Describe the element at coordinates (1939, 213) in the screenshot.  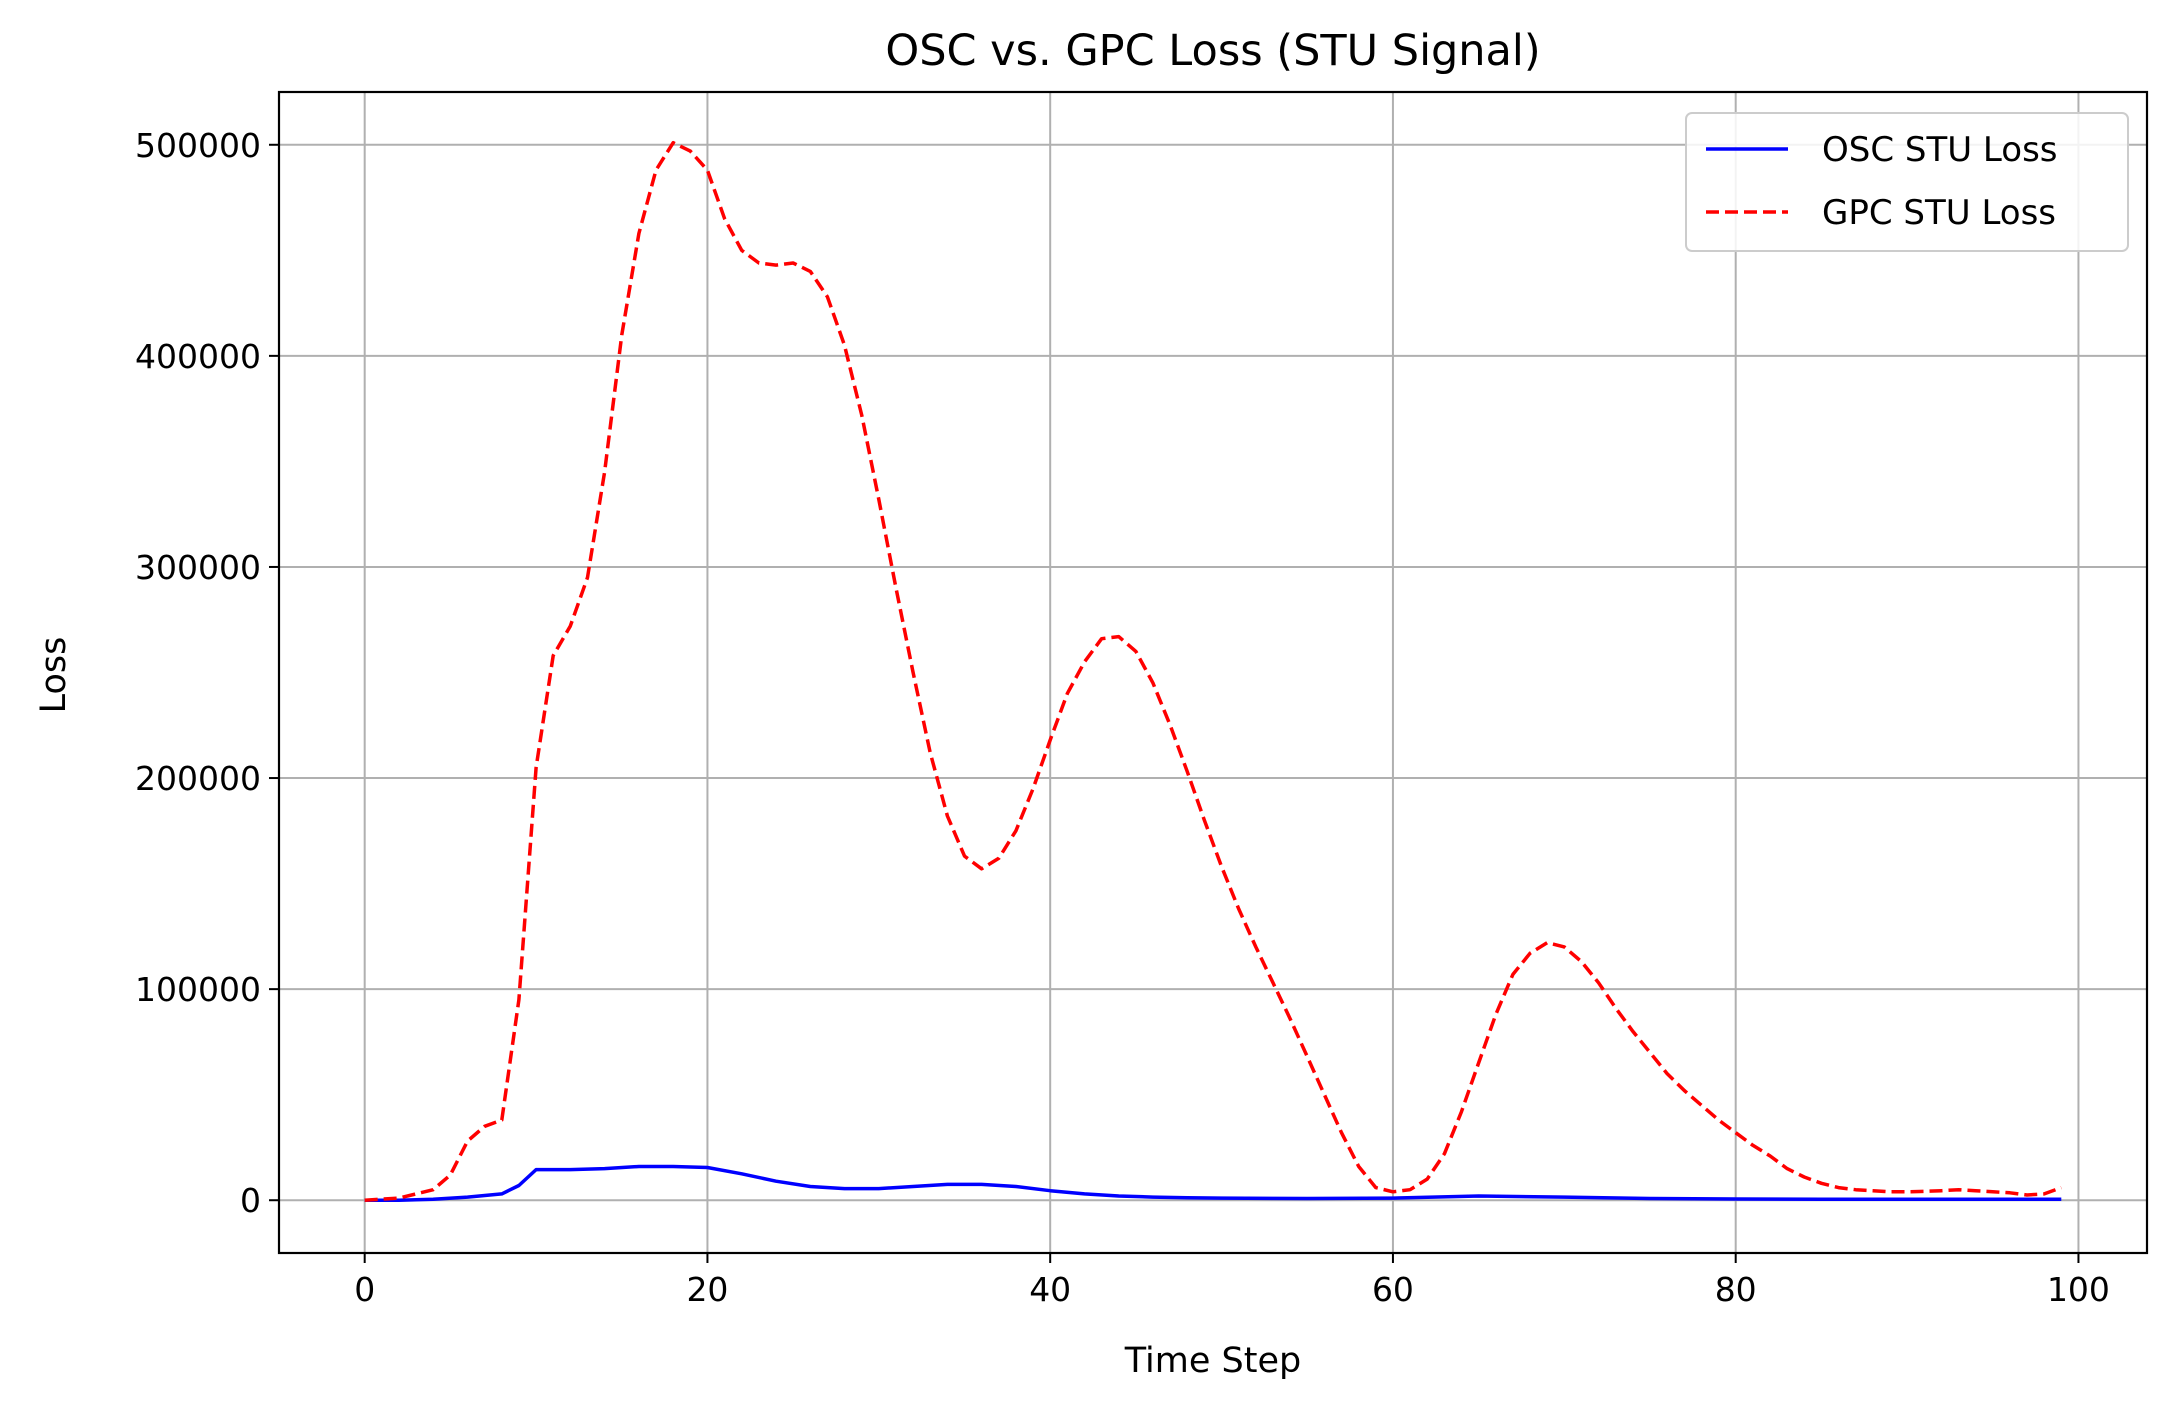
I see `legend-label-gpc: GPC STU Loss` at that location.